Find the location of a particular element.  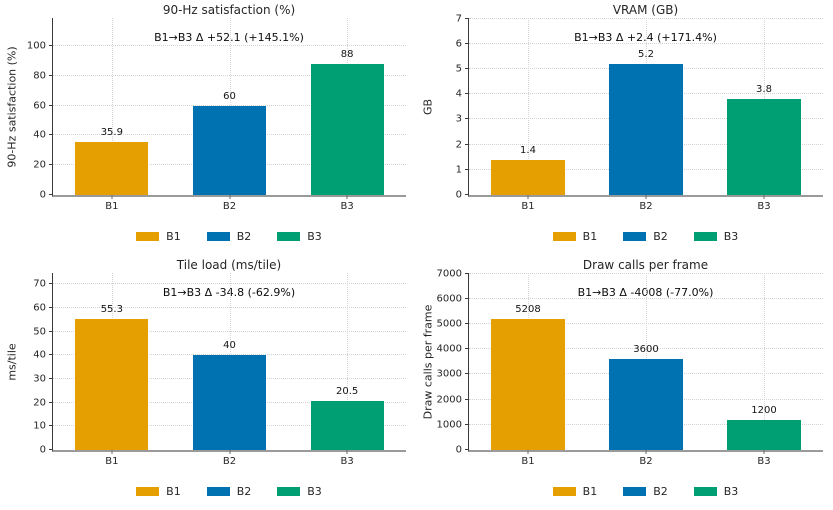

y-axis-label: 90-Hz satisfaction (%) is located at coordinates (12, 107).